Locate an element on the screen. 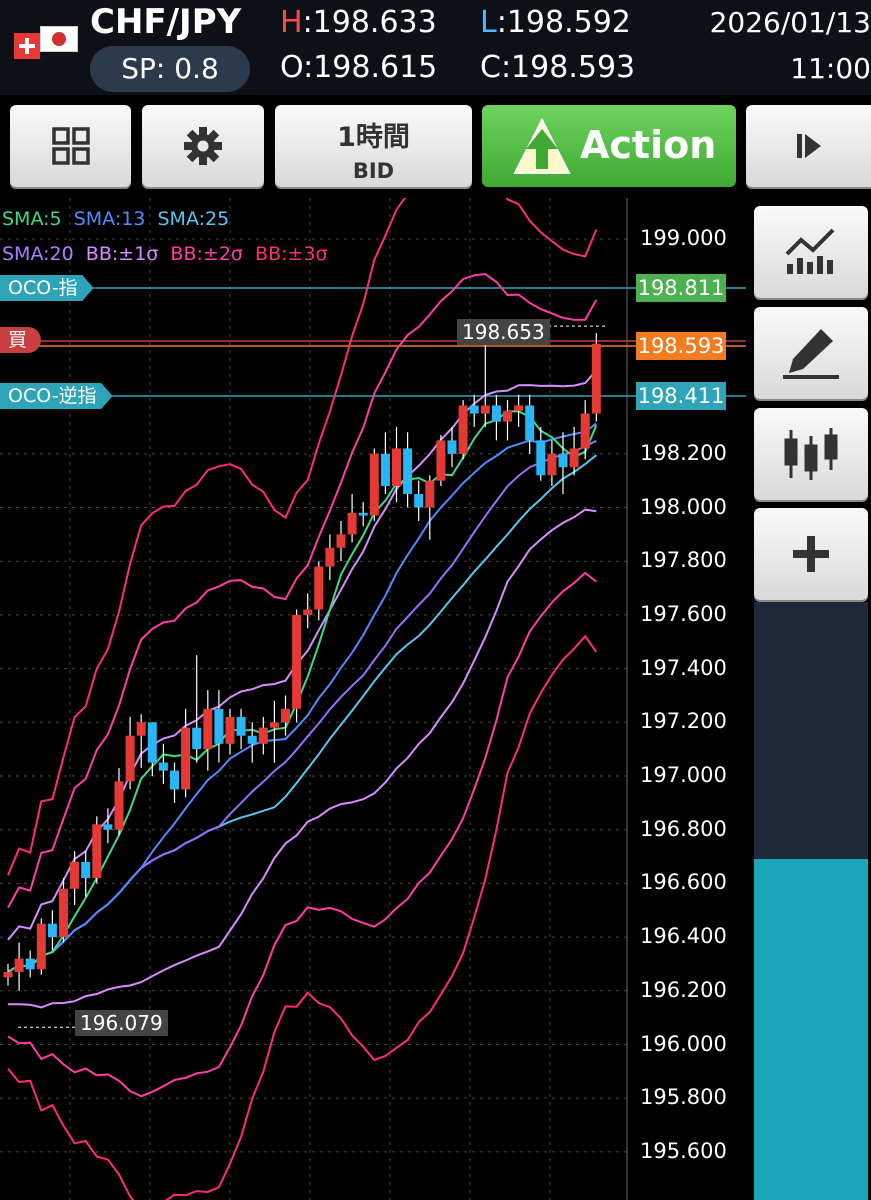 Image resolution: width=871 pixels, height=1200 pixels. timeframe-label: 1時間 is located at coordinates (373, 137).